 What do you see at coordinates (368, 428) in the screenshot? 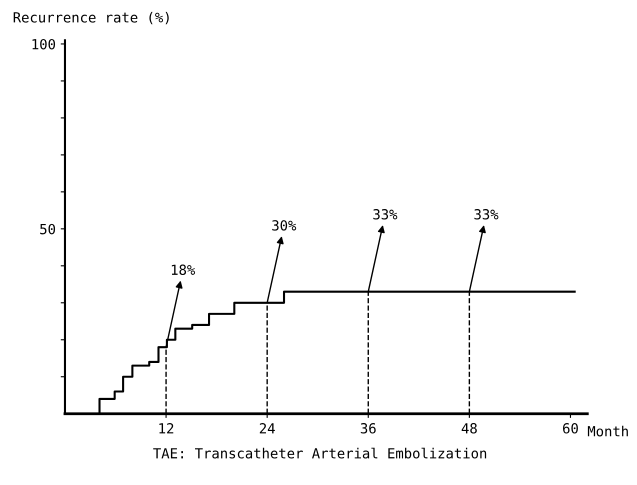
I see `x-tick-label: 36` at bounding box center [368, 428].